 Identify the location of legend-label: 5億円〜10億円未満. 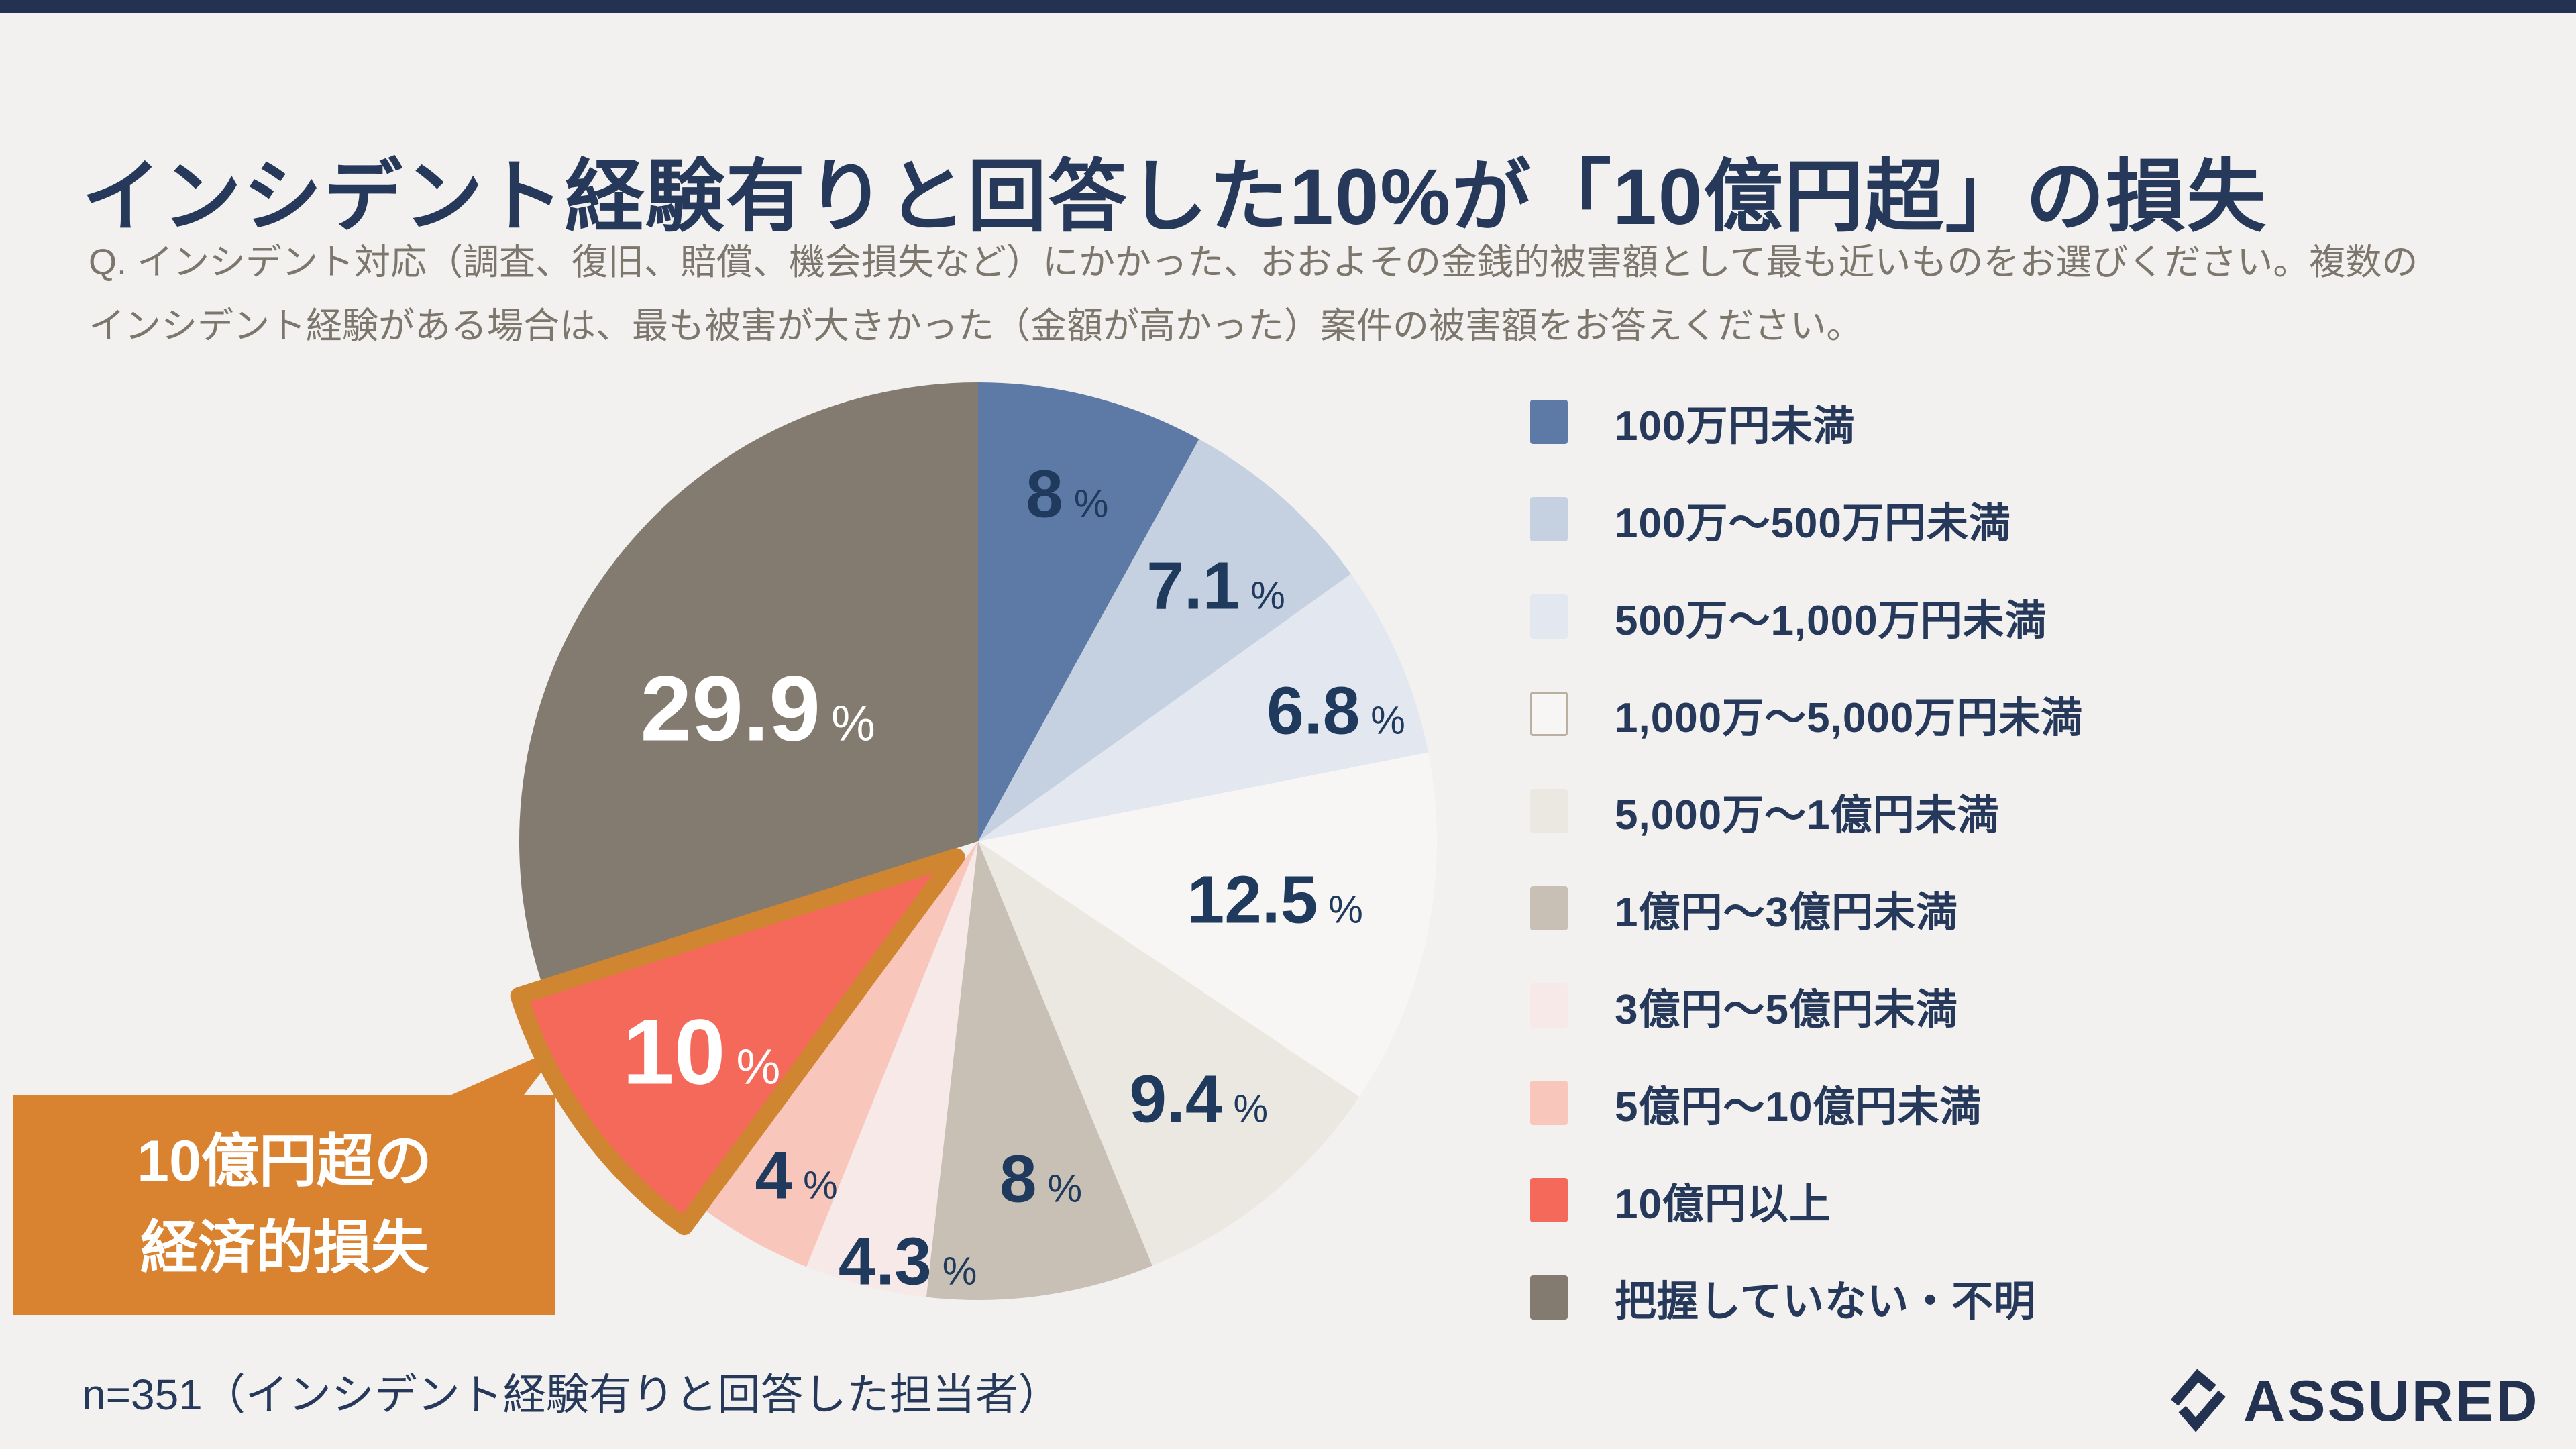
(1798, 1106).